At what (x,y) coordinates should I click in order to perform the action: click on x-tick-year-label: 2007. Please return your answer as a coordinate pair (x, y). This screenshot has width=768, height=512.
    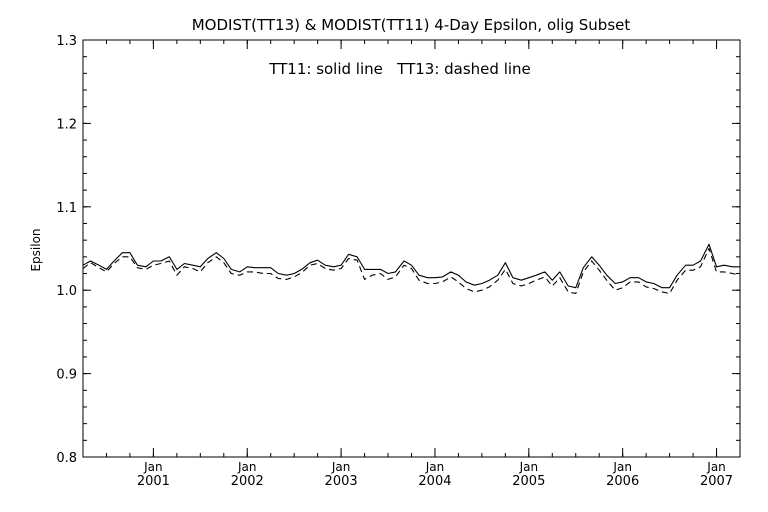
    Looking at the image, I should click on (716, 481).